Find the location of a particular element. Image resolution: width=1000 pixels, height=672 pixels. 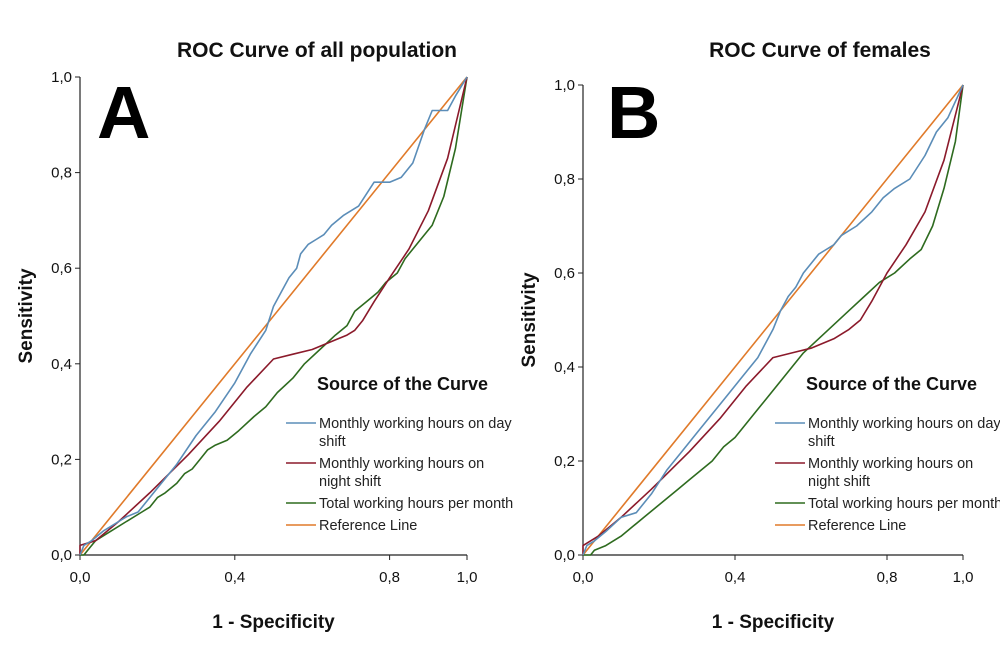

panel-a-legend-label-night: Monthly working hours on is located at coordinates (401, 464).